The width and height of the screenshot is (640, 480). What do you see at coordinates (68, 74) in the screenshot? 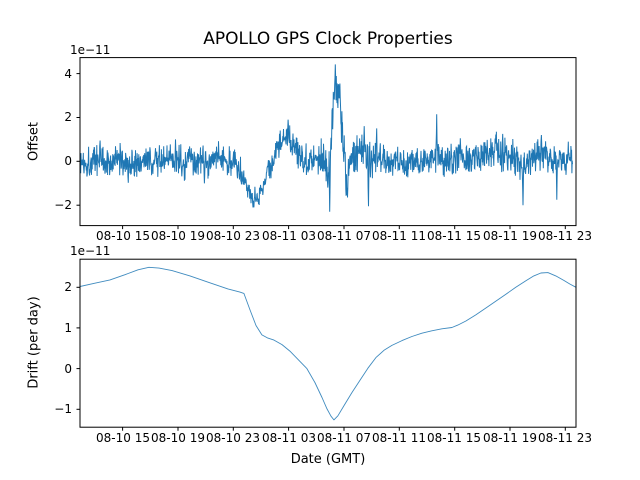
I see `y-tick-label: 4` at bounding box center [68, 74].